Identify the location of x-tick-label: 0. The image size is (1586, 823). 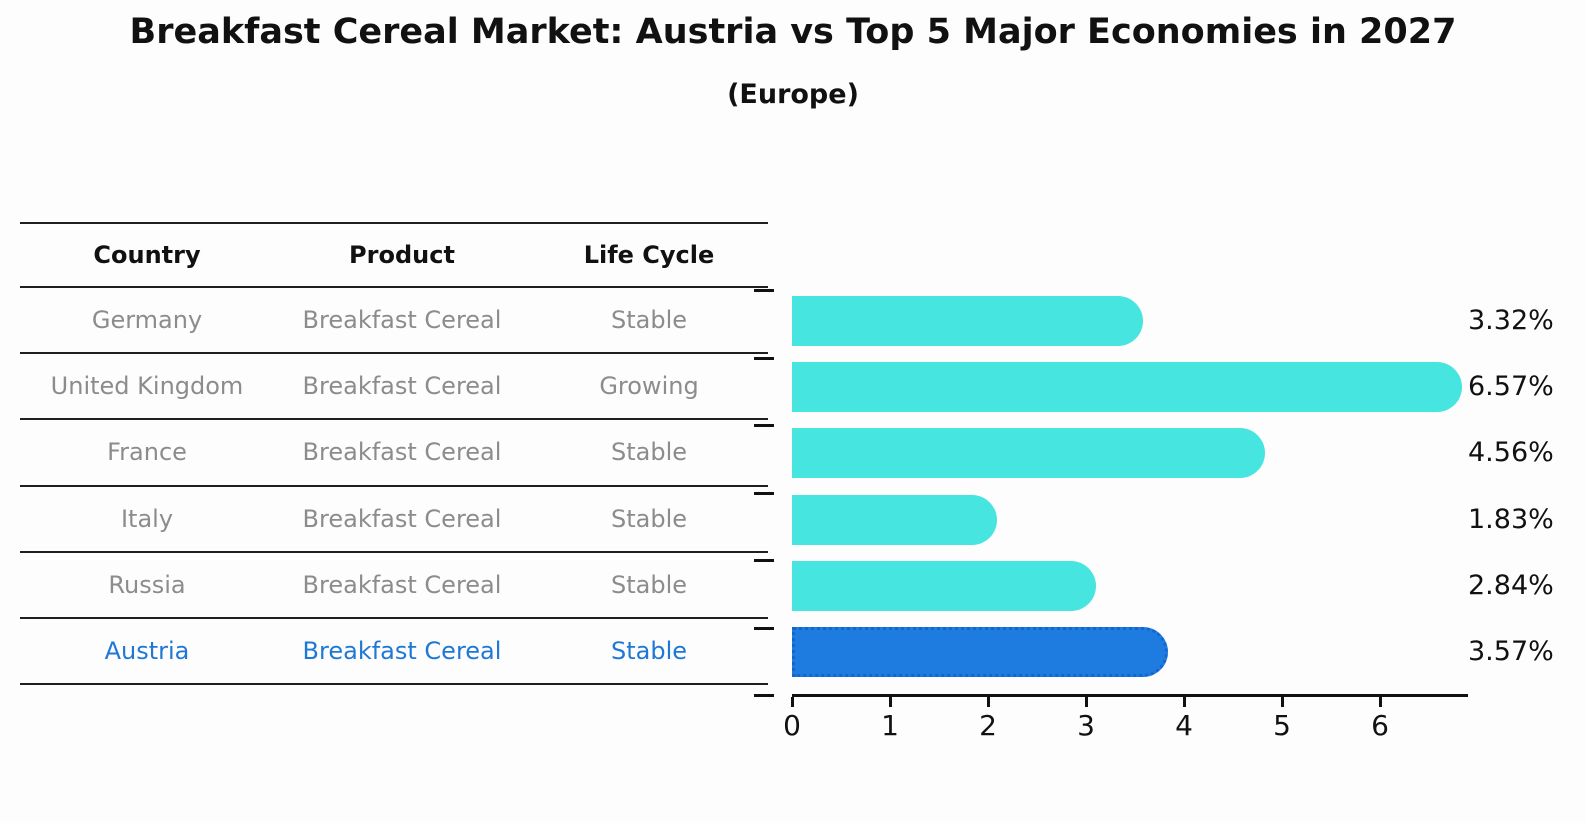
(792, 725).